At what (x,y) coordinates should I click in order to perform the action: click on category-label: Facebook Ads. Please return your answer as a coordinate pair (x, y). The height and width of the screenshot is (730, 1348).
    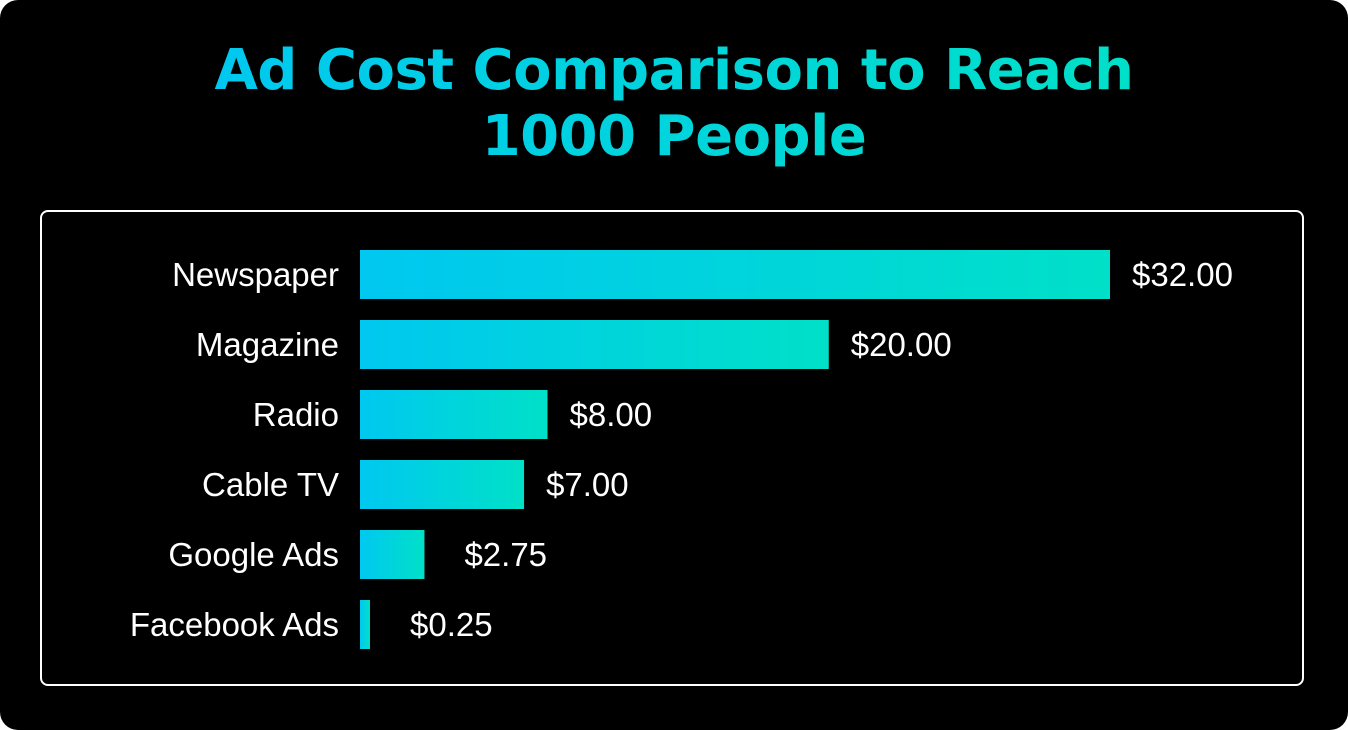
    Looking at the image, I should click on (234, 624).